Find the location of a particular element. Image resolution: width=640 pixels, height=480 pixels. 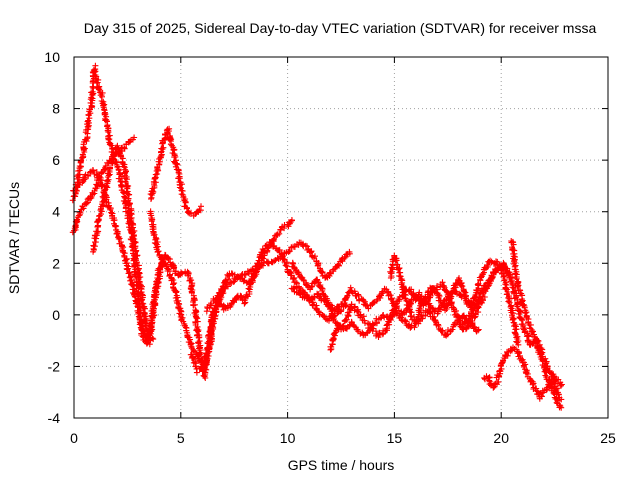

x-tick-label: 5 is located at coordinates (181, 438).